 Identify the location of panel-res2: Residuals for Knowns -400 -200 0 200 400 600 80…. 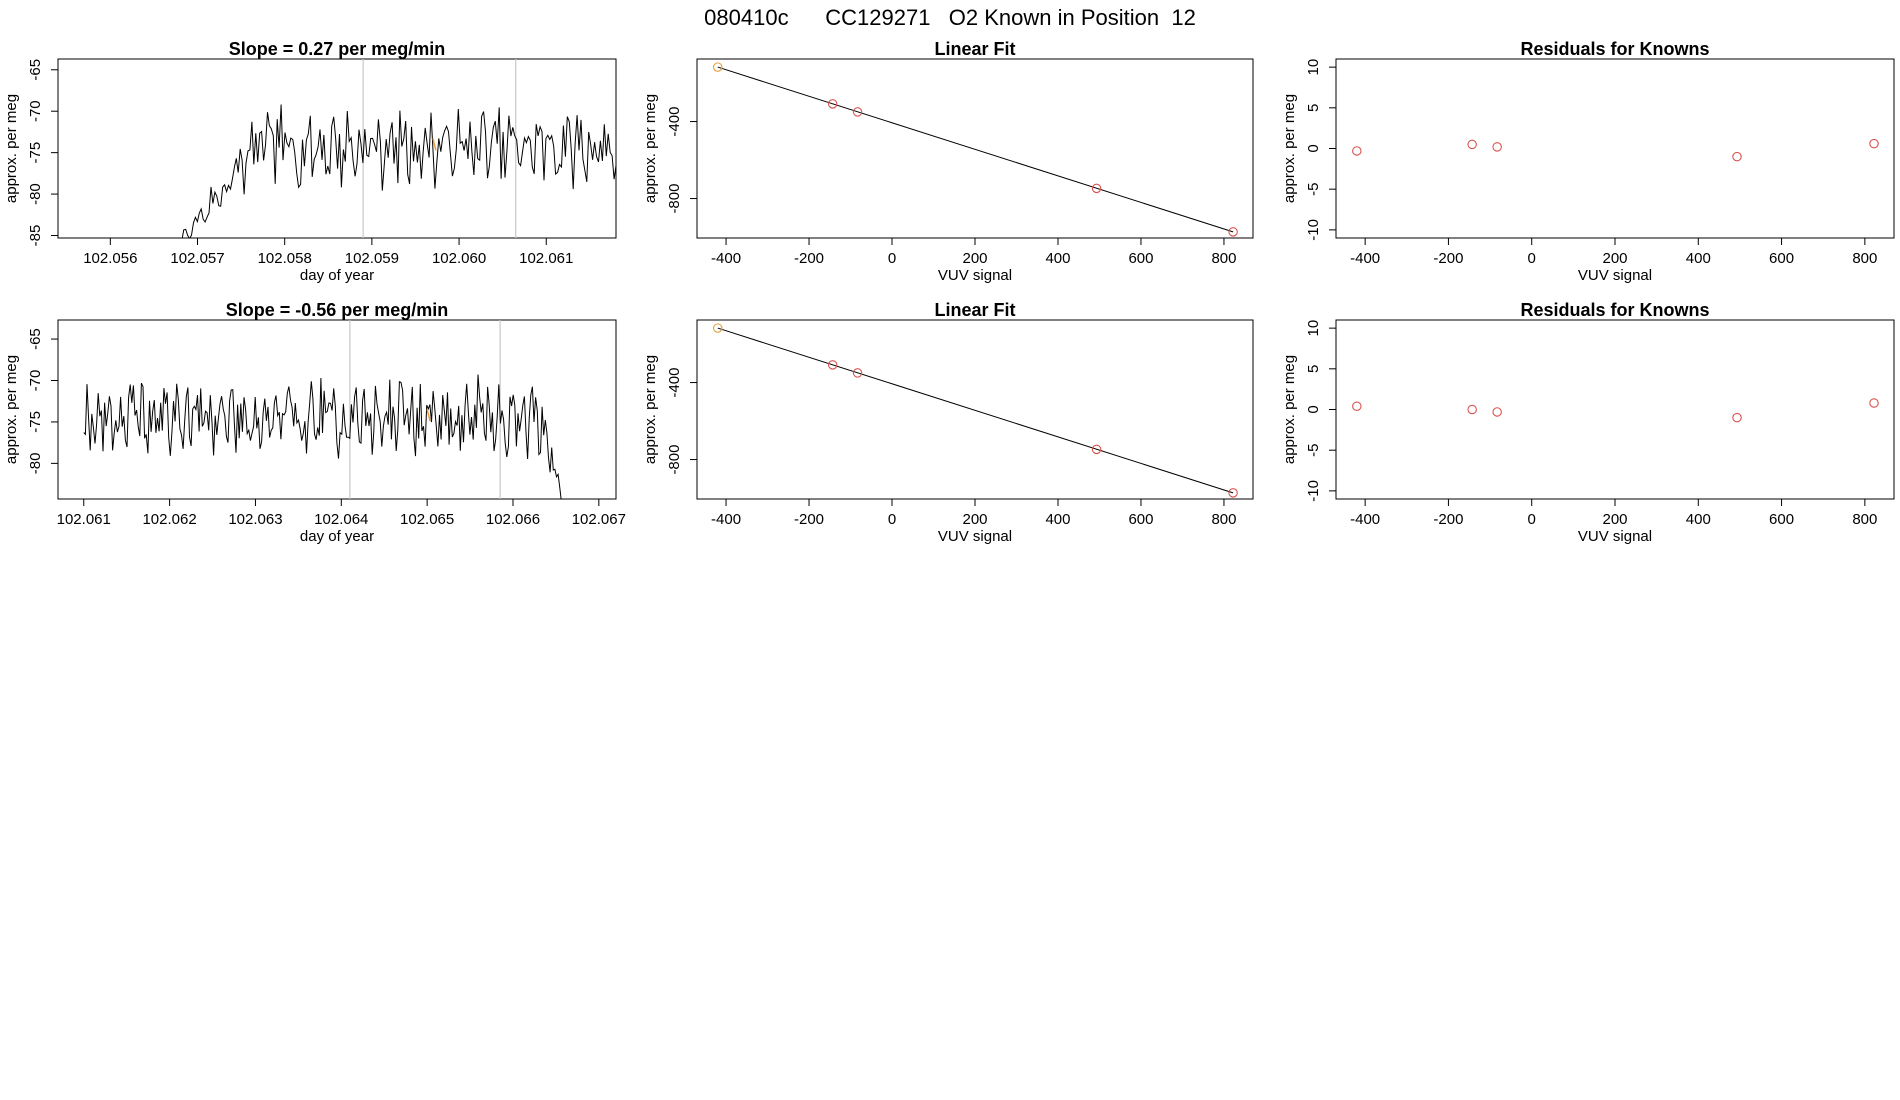
(1588, 422).